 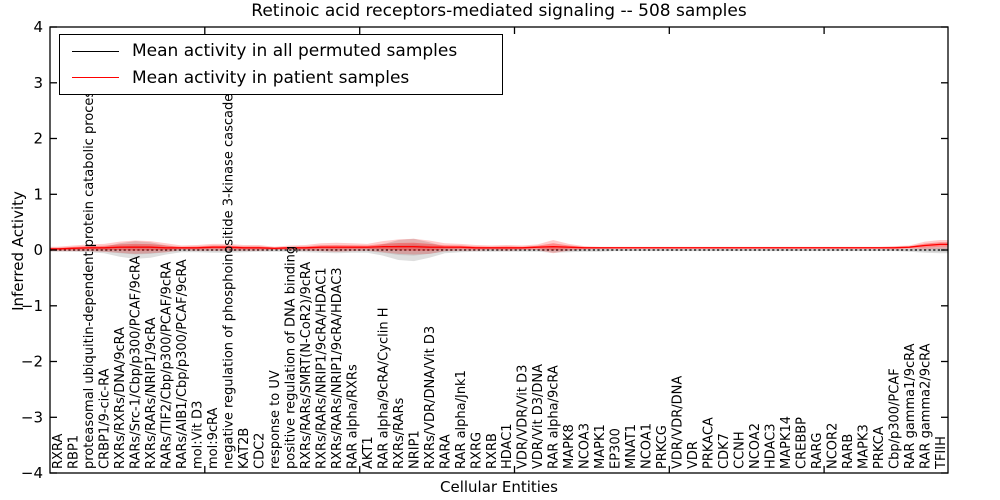 What do you see at coordinates (724, 451) in the screenshot?
I see `x-tick-label: CDK7` at bounding box center [724, 451].